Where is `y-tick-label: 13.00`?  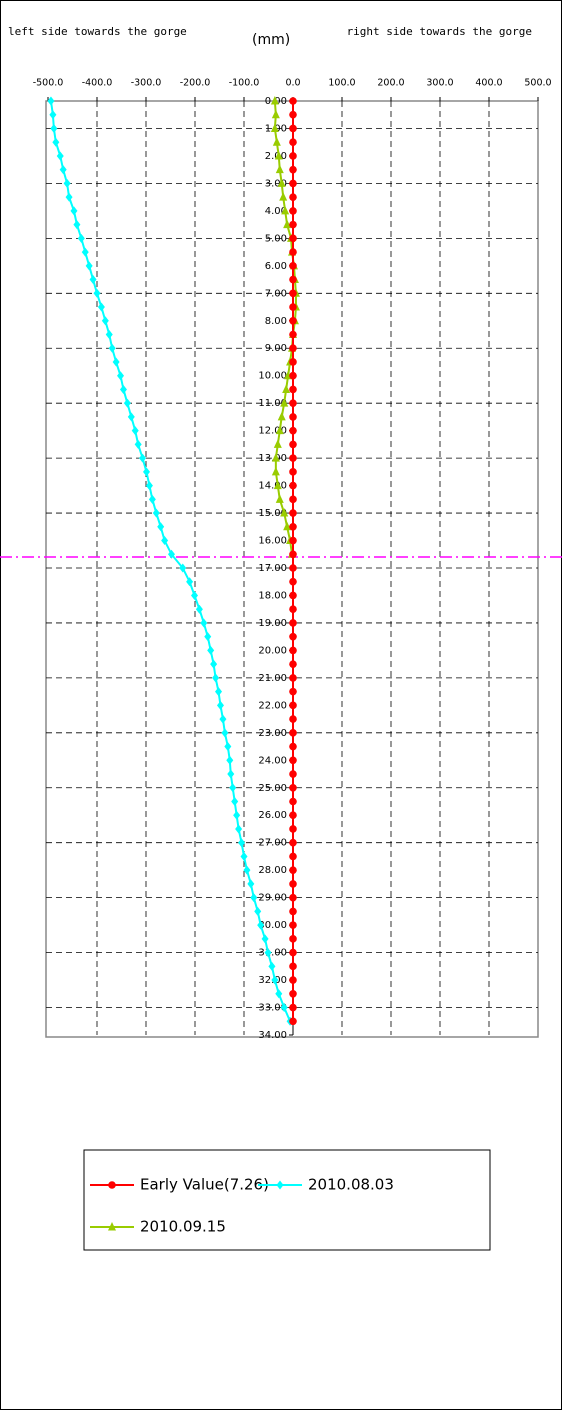 y-tick-label: 13.00 is located at coordinates (272, 458).